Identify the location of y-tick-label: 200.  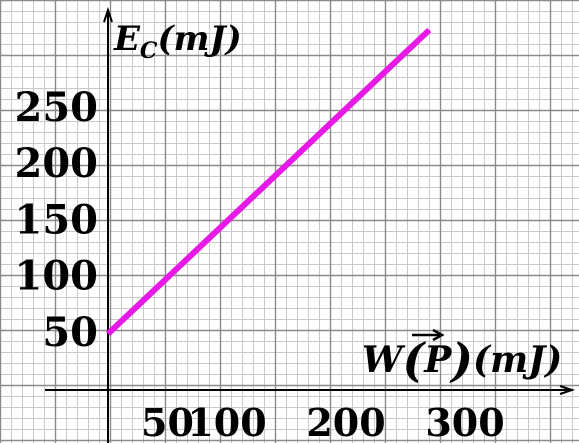
(57, 163).